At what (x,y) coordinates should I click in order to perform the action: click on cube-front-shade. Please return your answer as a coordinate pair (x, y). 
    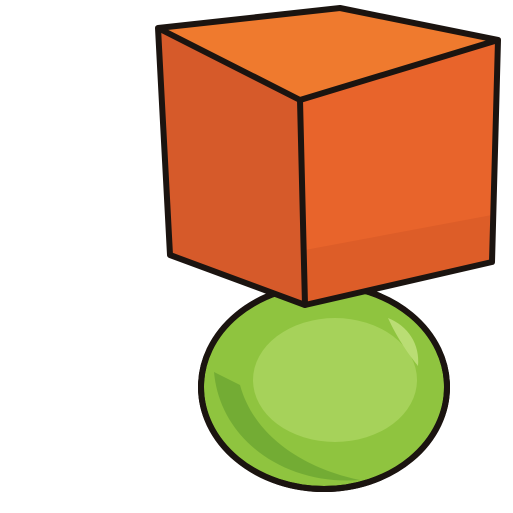
    Looking at the image, I should click on (398, 260).